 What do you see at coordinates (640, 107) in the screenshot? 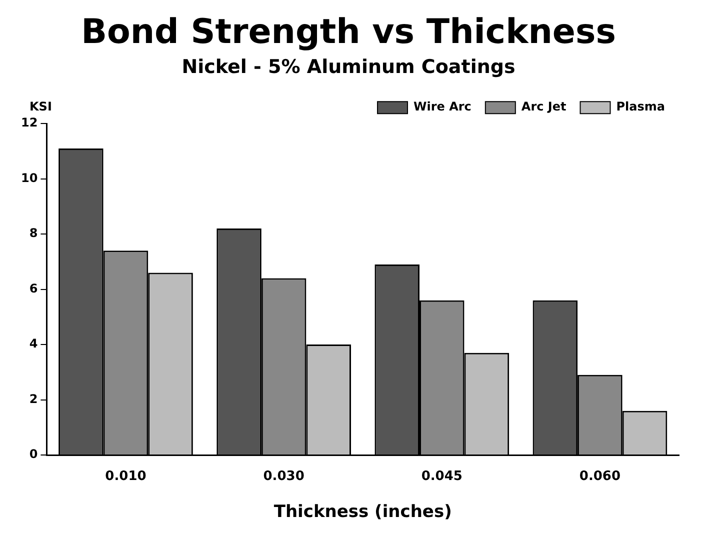
I see `legend-label: Plasma` at bounding box center [640, 107].